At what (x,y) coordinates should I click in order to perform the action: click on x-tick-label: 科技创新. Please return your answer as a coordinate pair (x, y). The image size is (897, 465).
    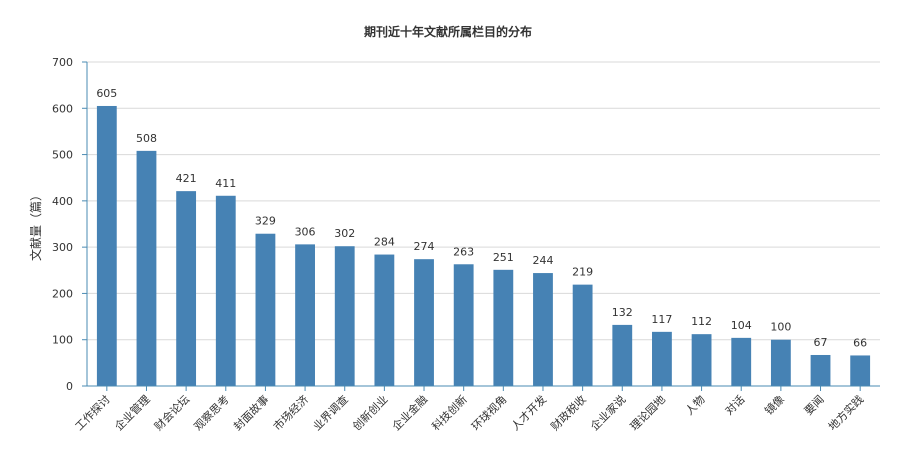
    Looking at the image, I should click on (449, 412).